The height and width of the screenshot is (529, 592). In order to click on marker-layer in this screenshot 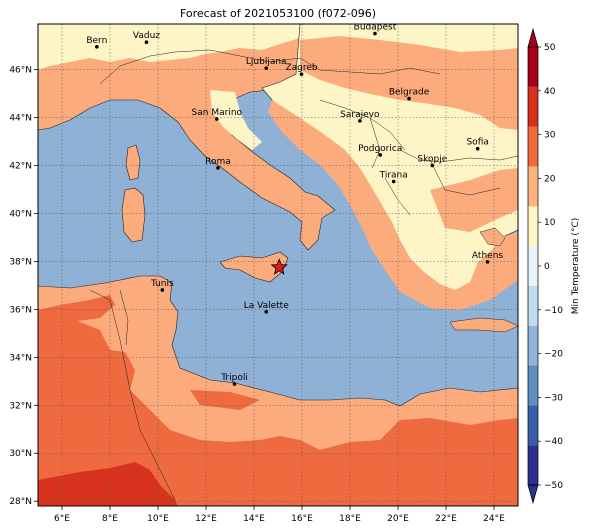, I will do `click(279, 266)`.